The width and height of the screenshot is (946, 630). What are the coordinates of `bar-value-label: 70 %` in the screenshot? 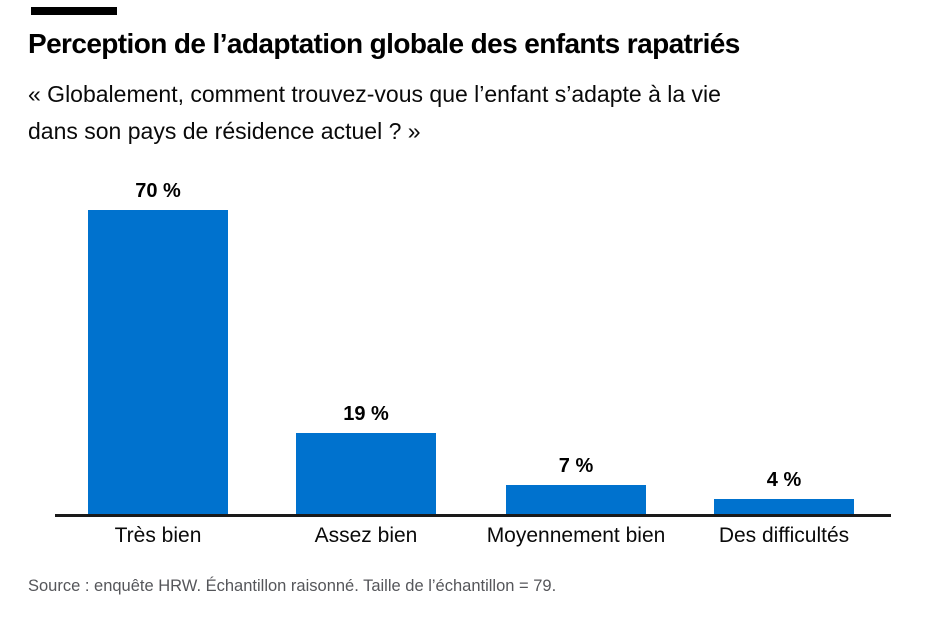 It's located at (158, 191).